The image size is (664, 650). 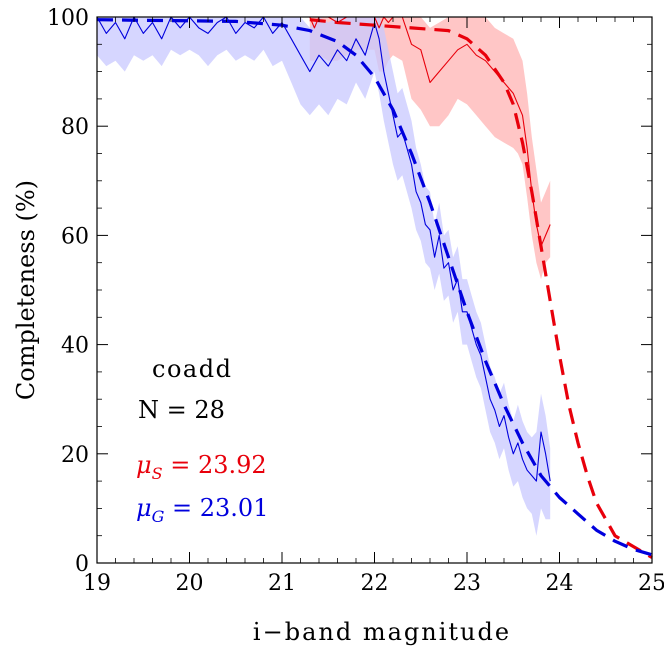 I want to click on x-tick-label: 21, so click(x=282, y=583).